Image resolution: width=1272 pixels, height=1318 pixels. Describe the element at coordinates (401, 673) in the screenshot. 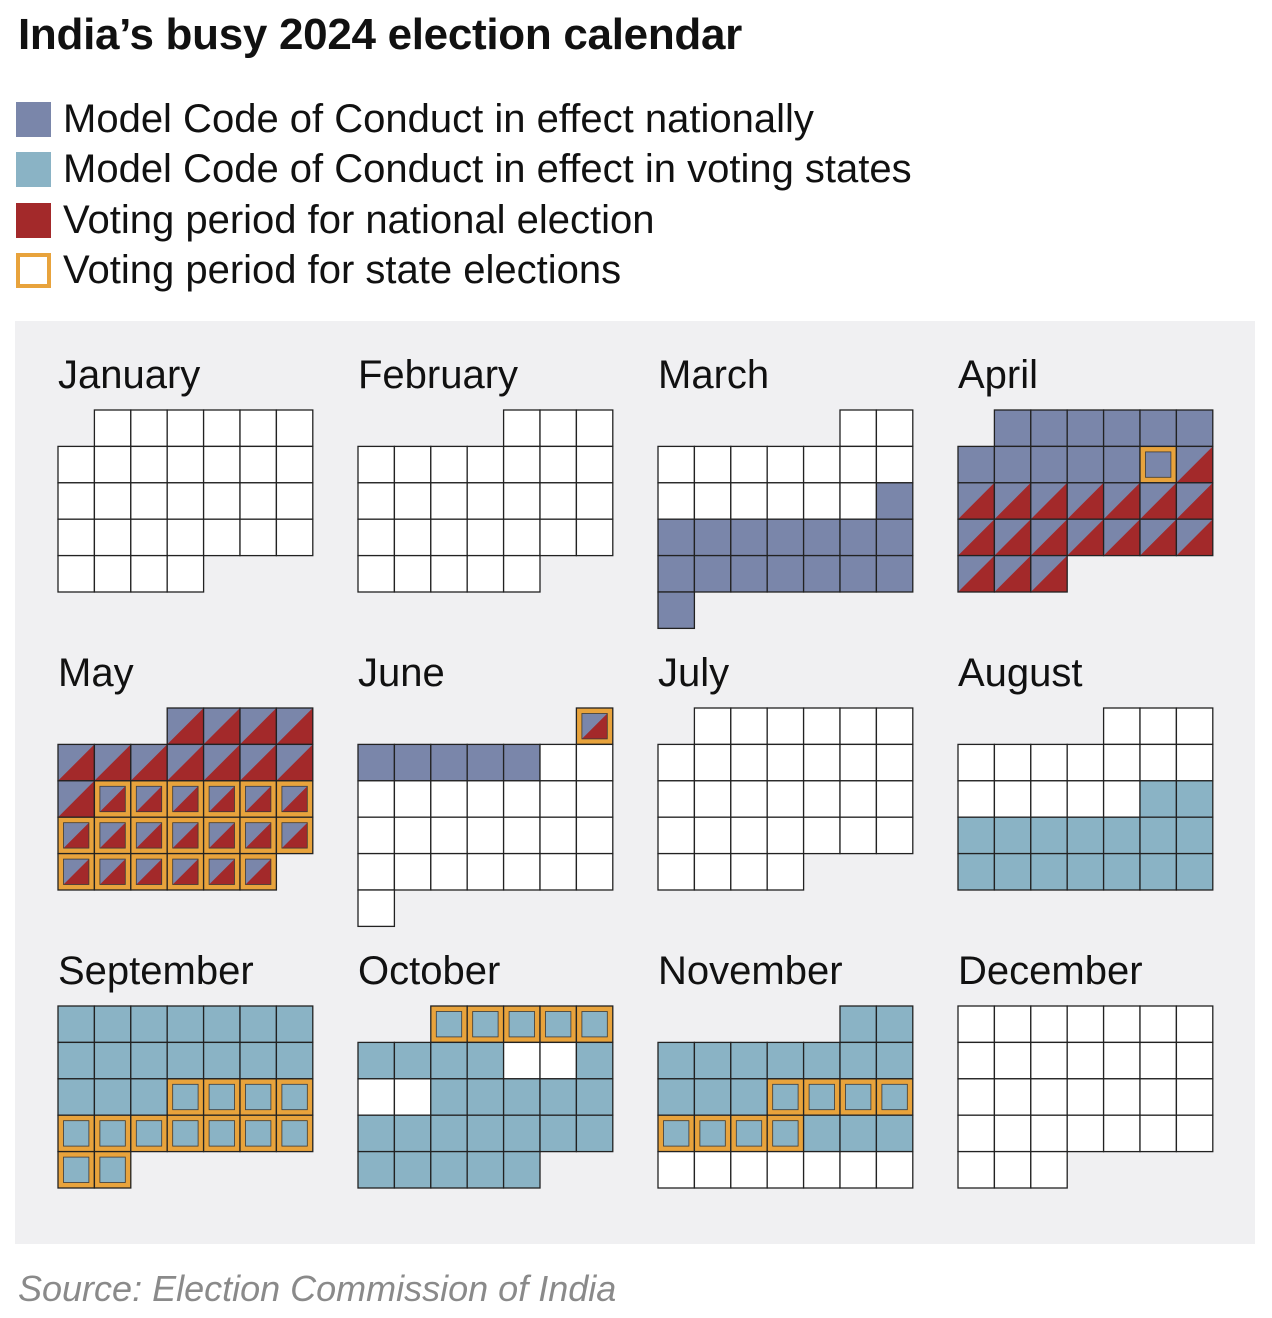

I see `month-label-june: June` at that location.